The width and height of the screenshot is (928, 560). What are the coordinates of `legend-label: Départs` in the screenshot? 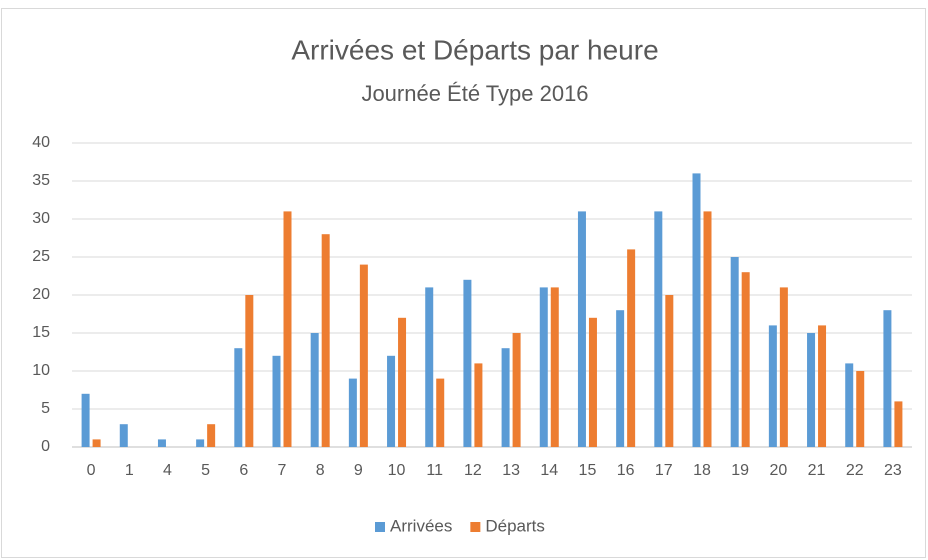 It's located at (515, 525).